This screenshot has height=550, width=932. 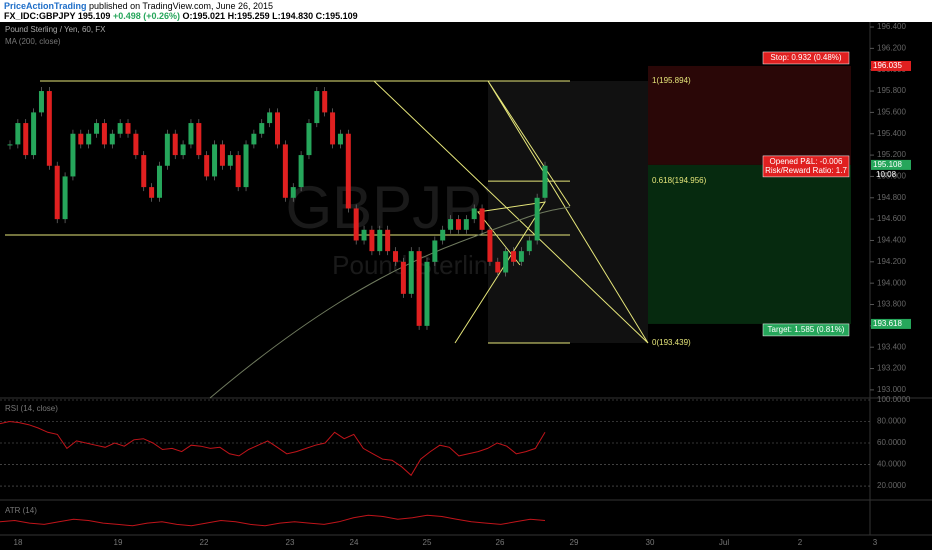 What do you see at coordinates (886, 174) in the screenshot?
I see `time-tag: 10:08` at bounding box center [886, 174].